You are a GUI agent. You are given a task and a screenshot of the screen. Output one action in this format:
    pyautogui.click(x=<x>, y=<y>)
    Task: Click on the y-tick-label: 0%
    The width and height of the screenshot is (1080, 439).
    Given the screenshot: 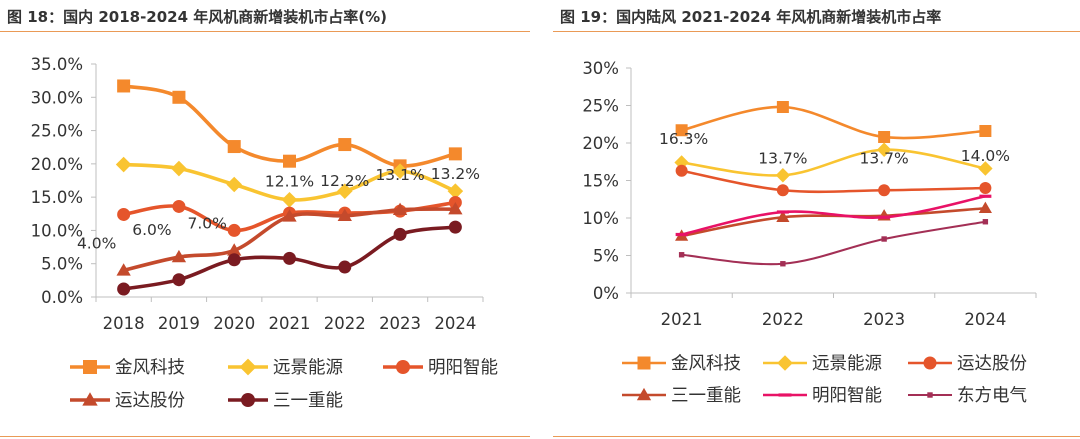 What is the action you would take?
    pyautogui.click(x=606, y=293)
    